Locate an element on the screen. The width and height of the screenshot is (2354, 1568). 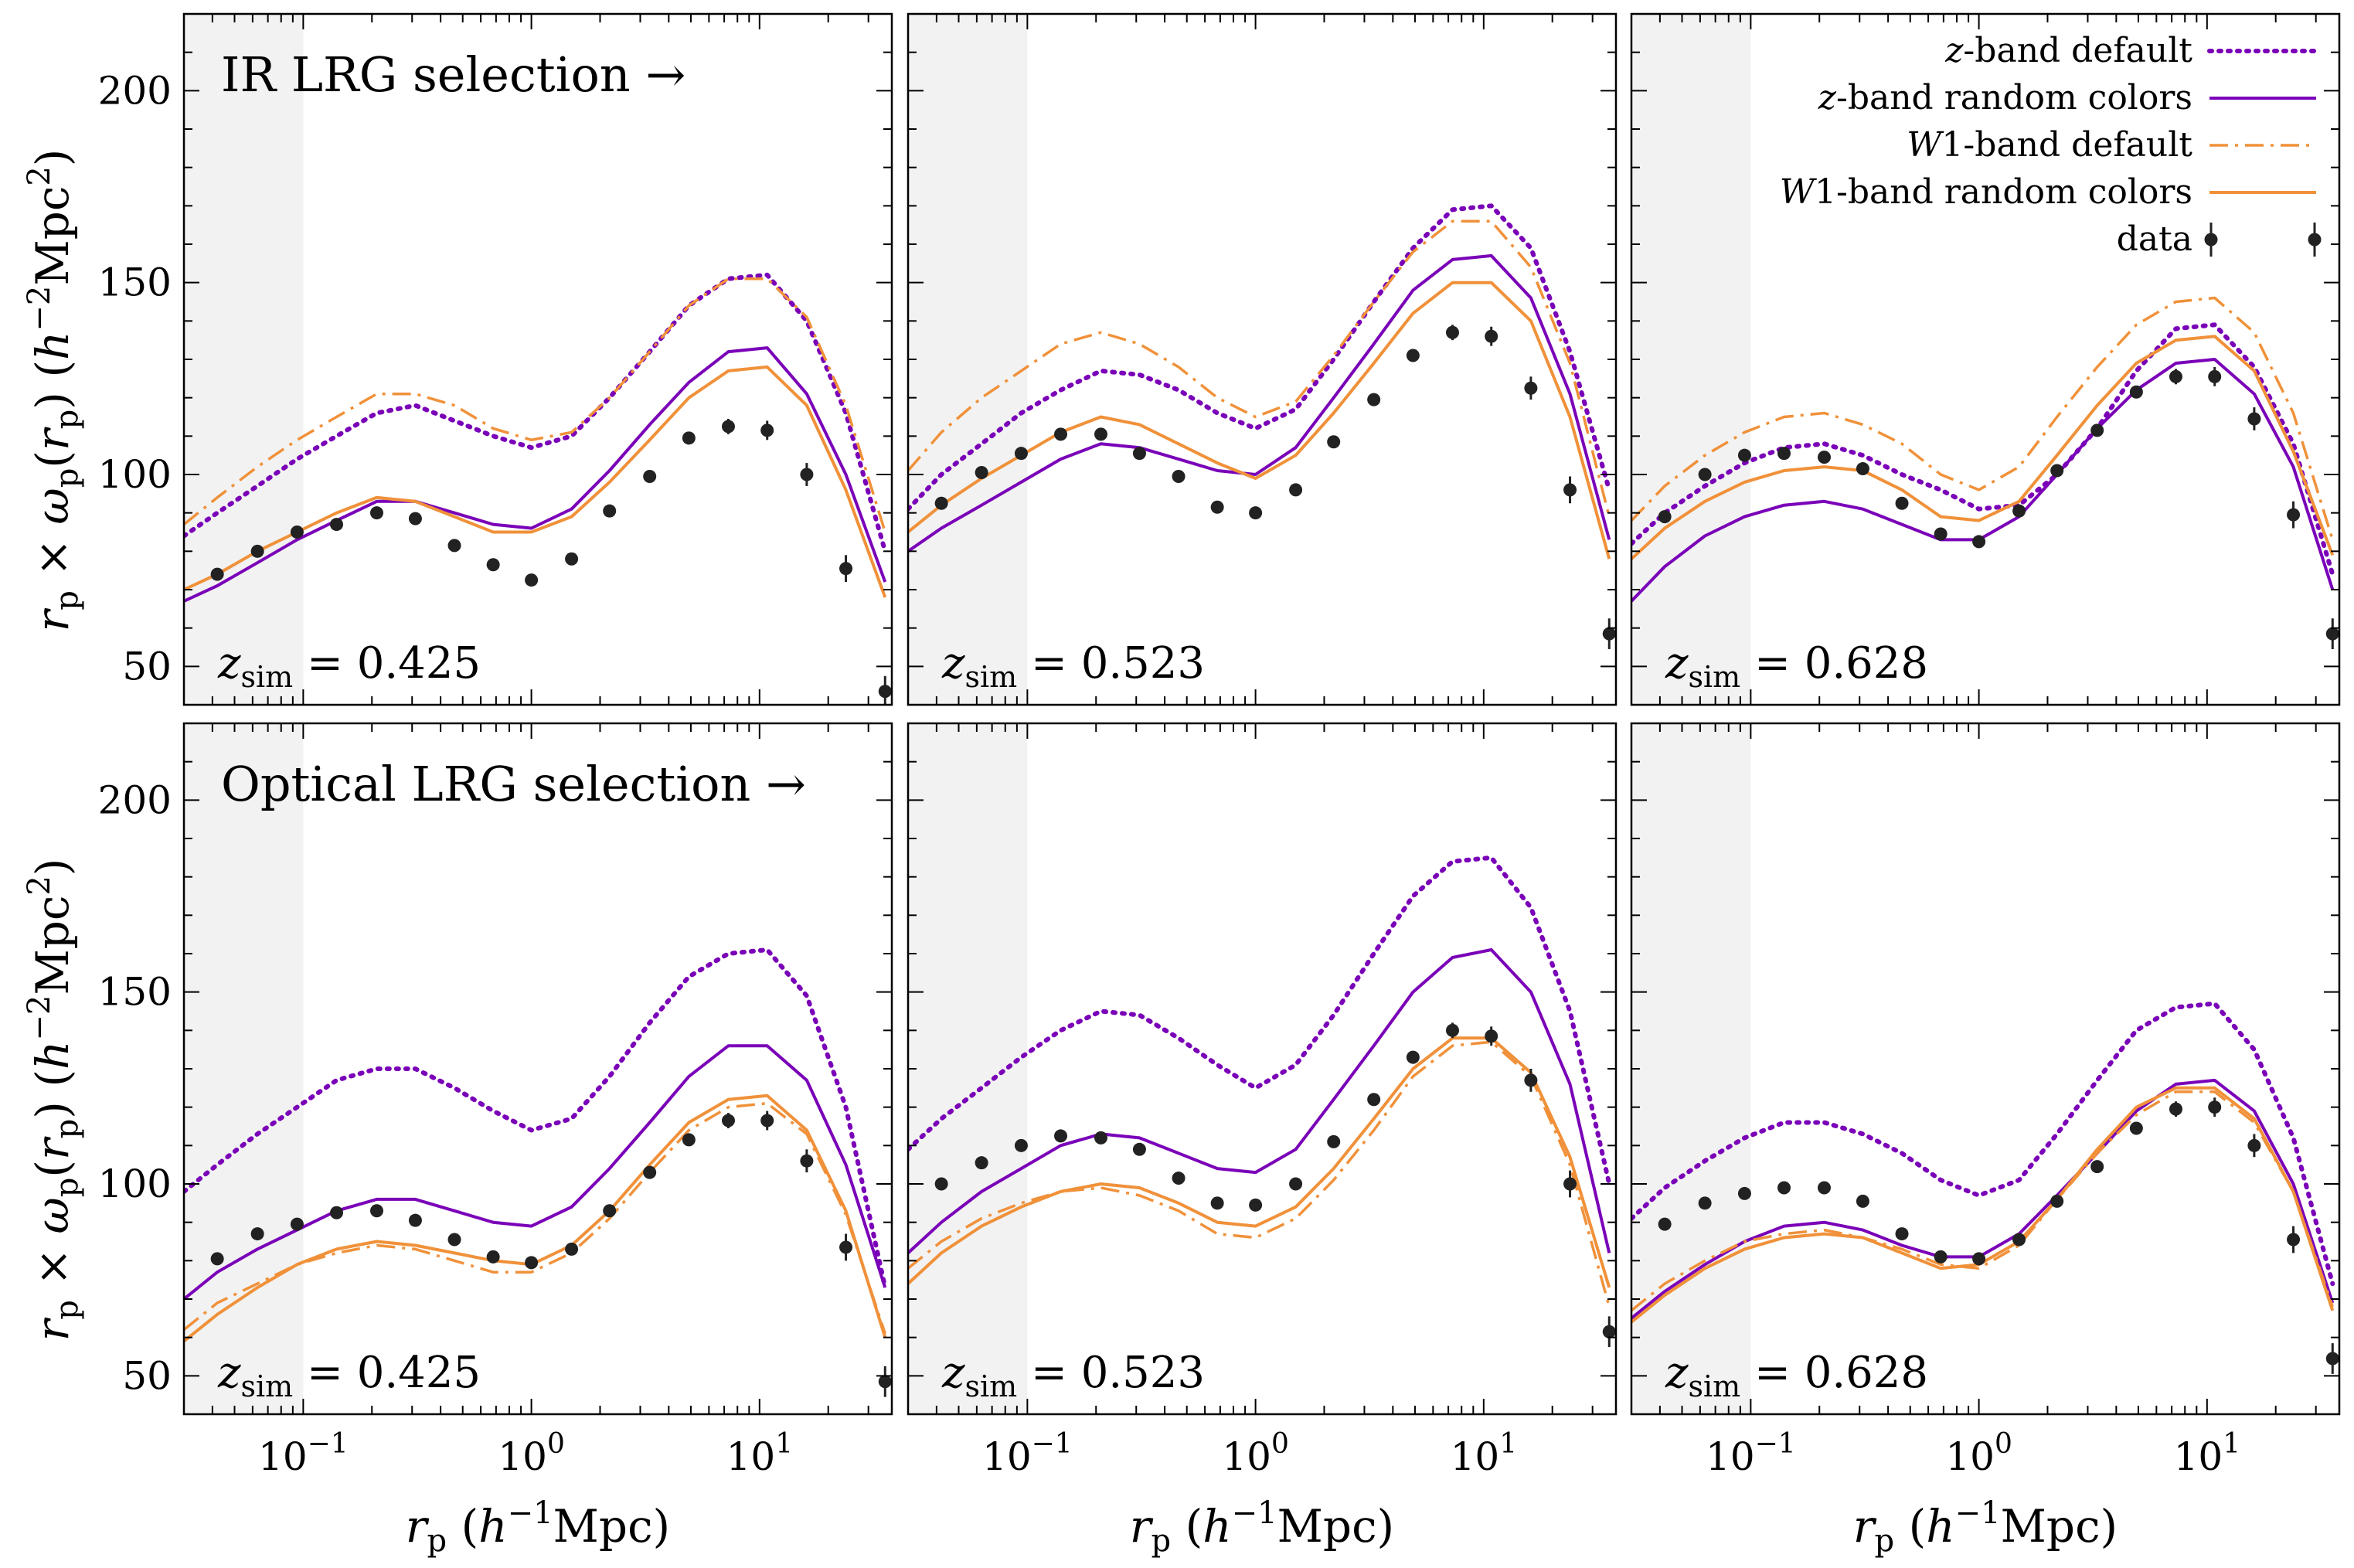
ylabel-r2: r is located at coordinates (52, 439).